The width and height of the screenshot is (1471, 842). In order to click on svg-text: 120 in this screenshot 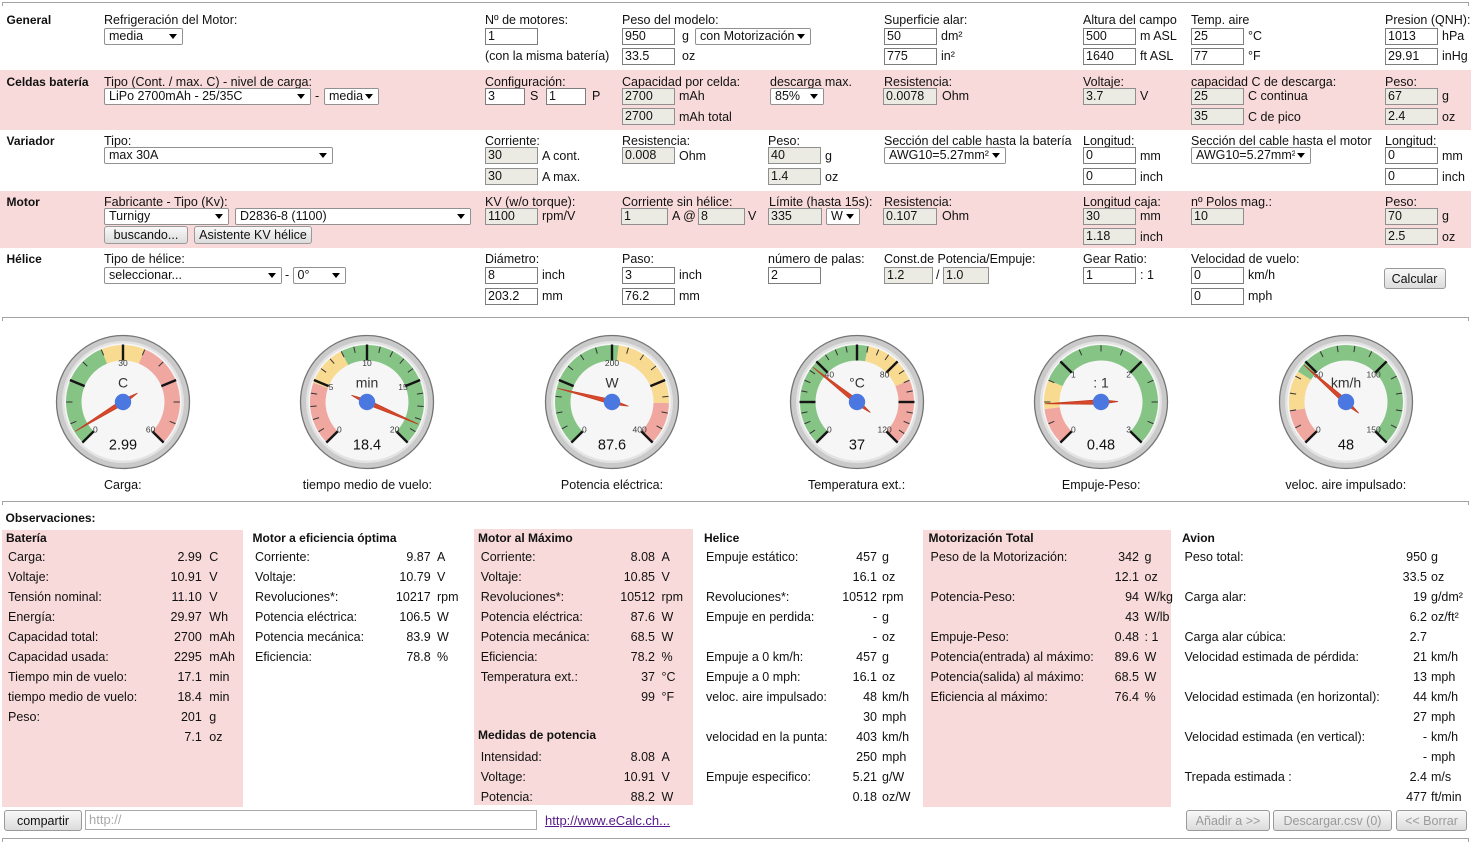, I will do `click(884, 429)`.